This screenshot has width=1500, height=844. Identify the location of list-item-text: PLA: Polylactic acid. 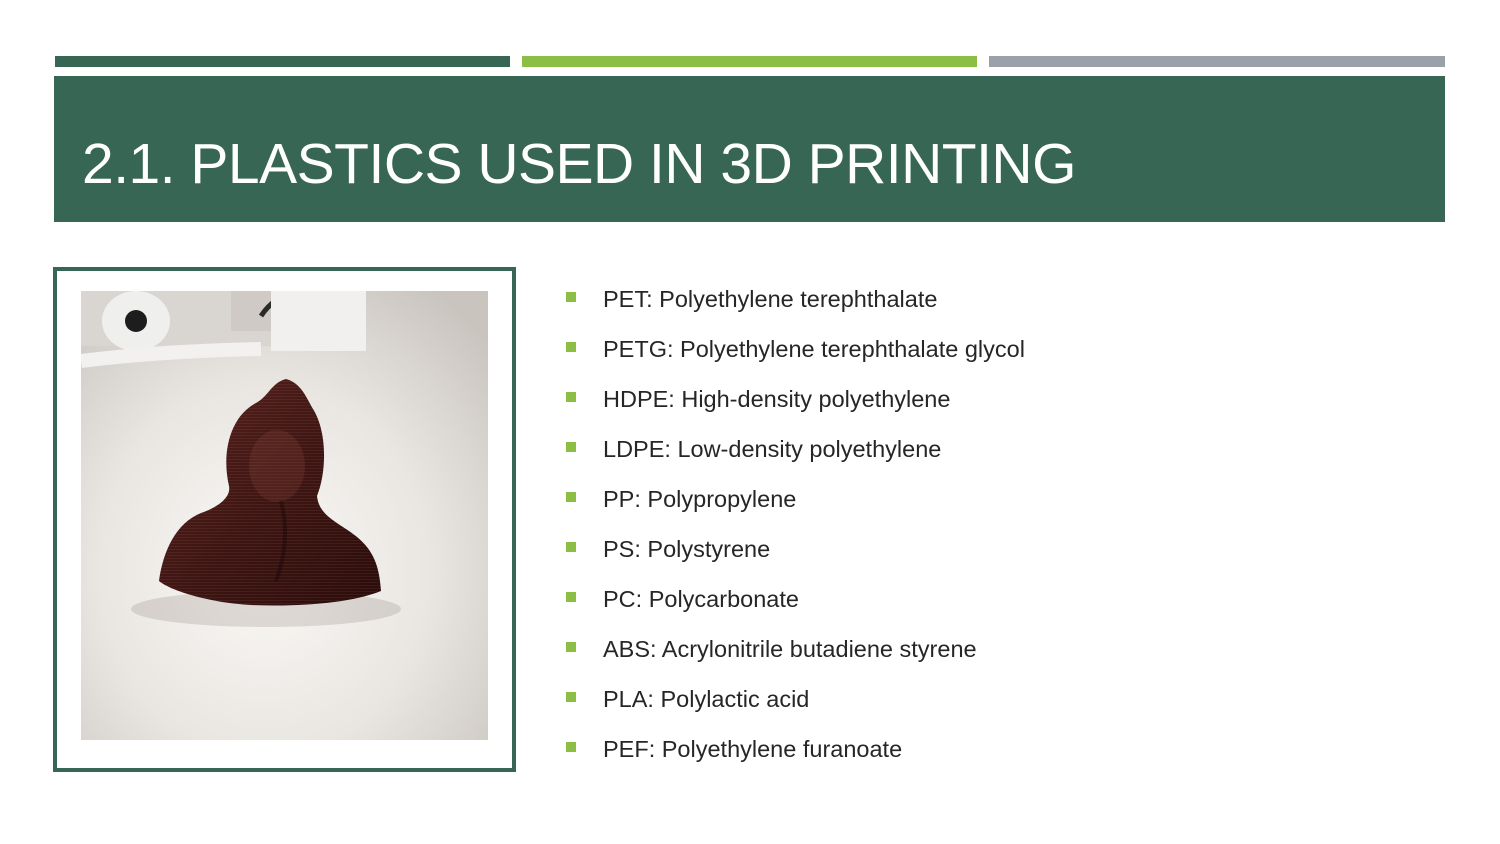
(706, 698).